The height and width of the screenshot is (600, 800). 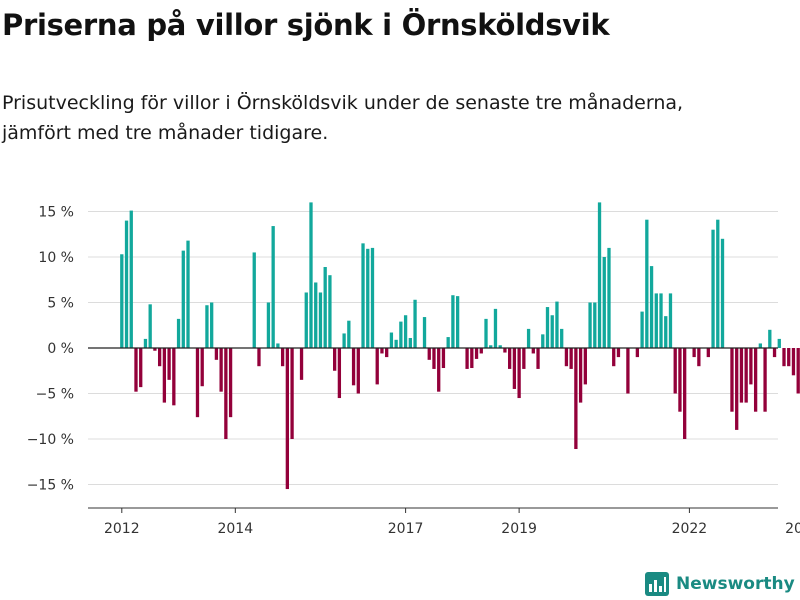 What do you see at coordinates (60, 304) in the screenshot?
I see `y-tick-label: 5 %` at bounding box center [60, 304].